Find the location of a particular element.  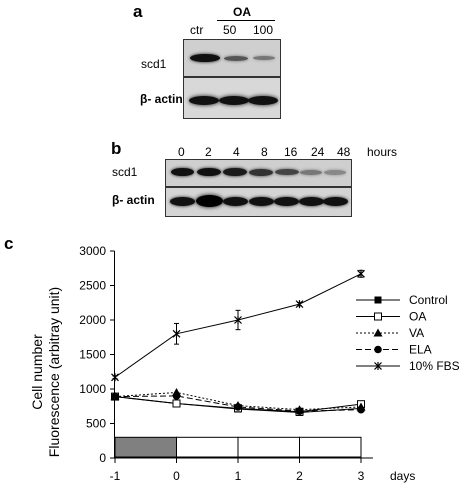

actin-label-a: β- actin is located at coordinates (161, 99).